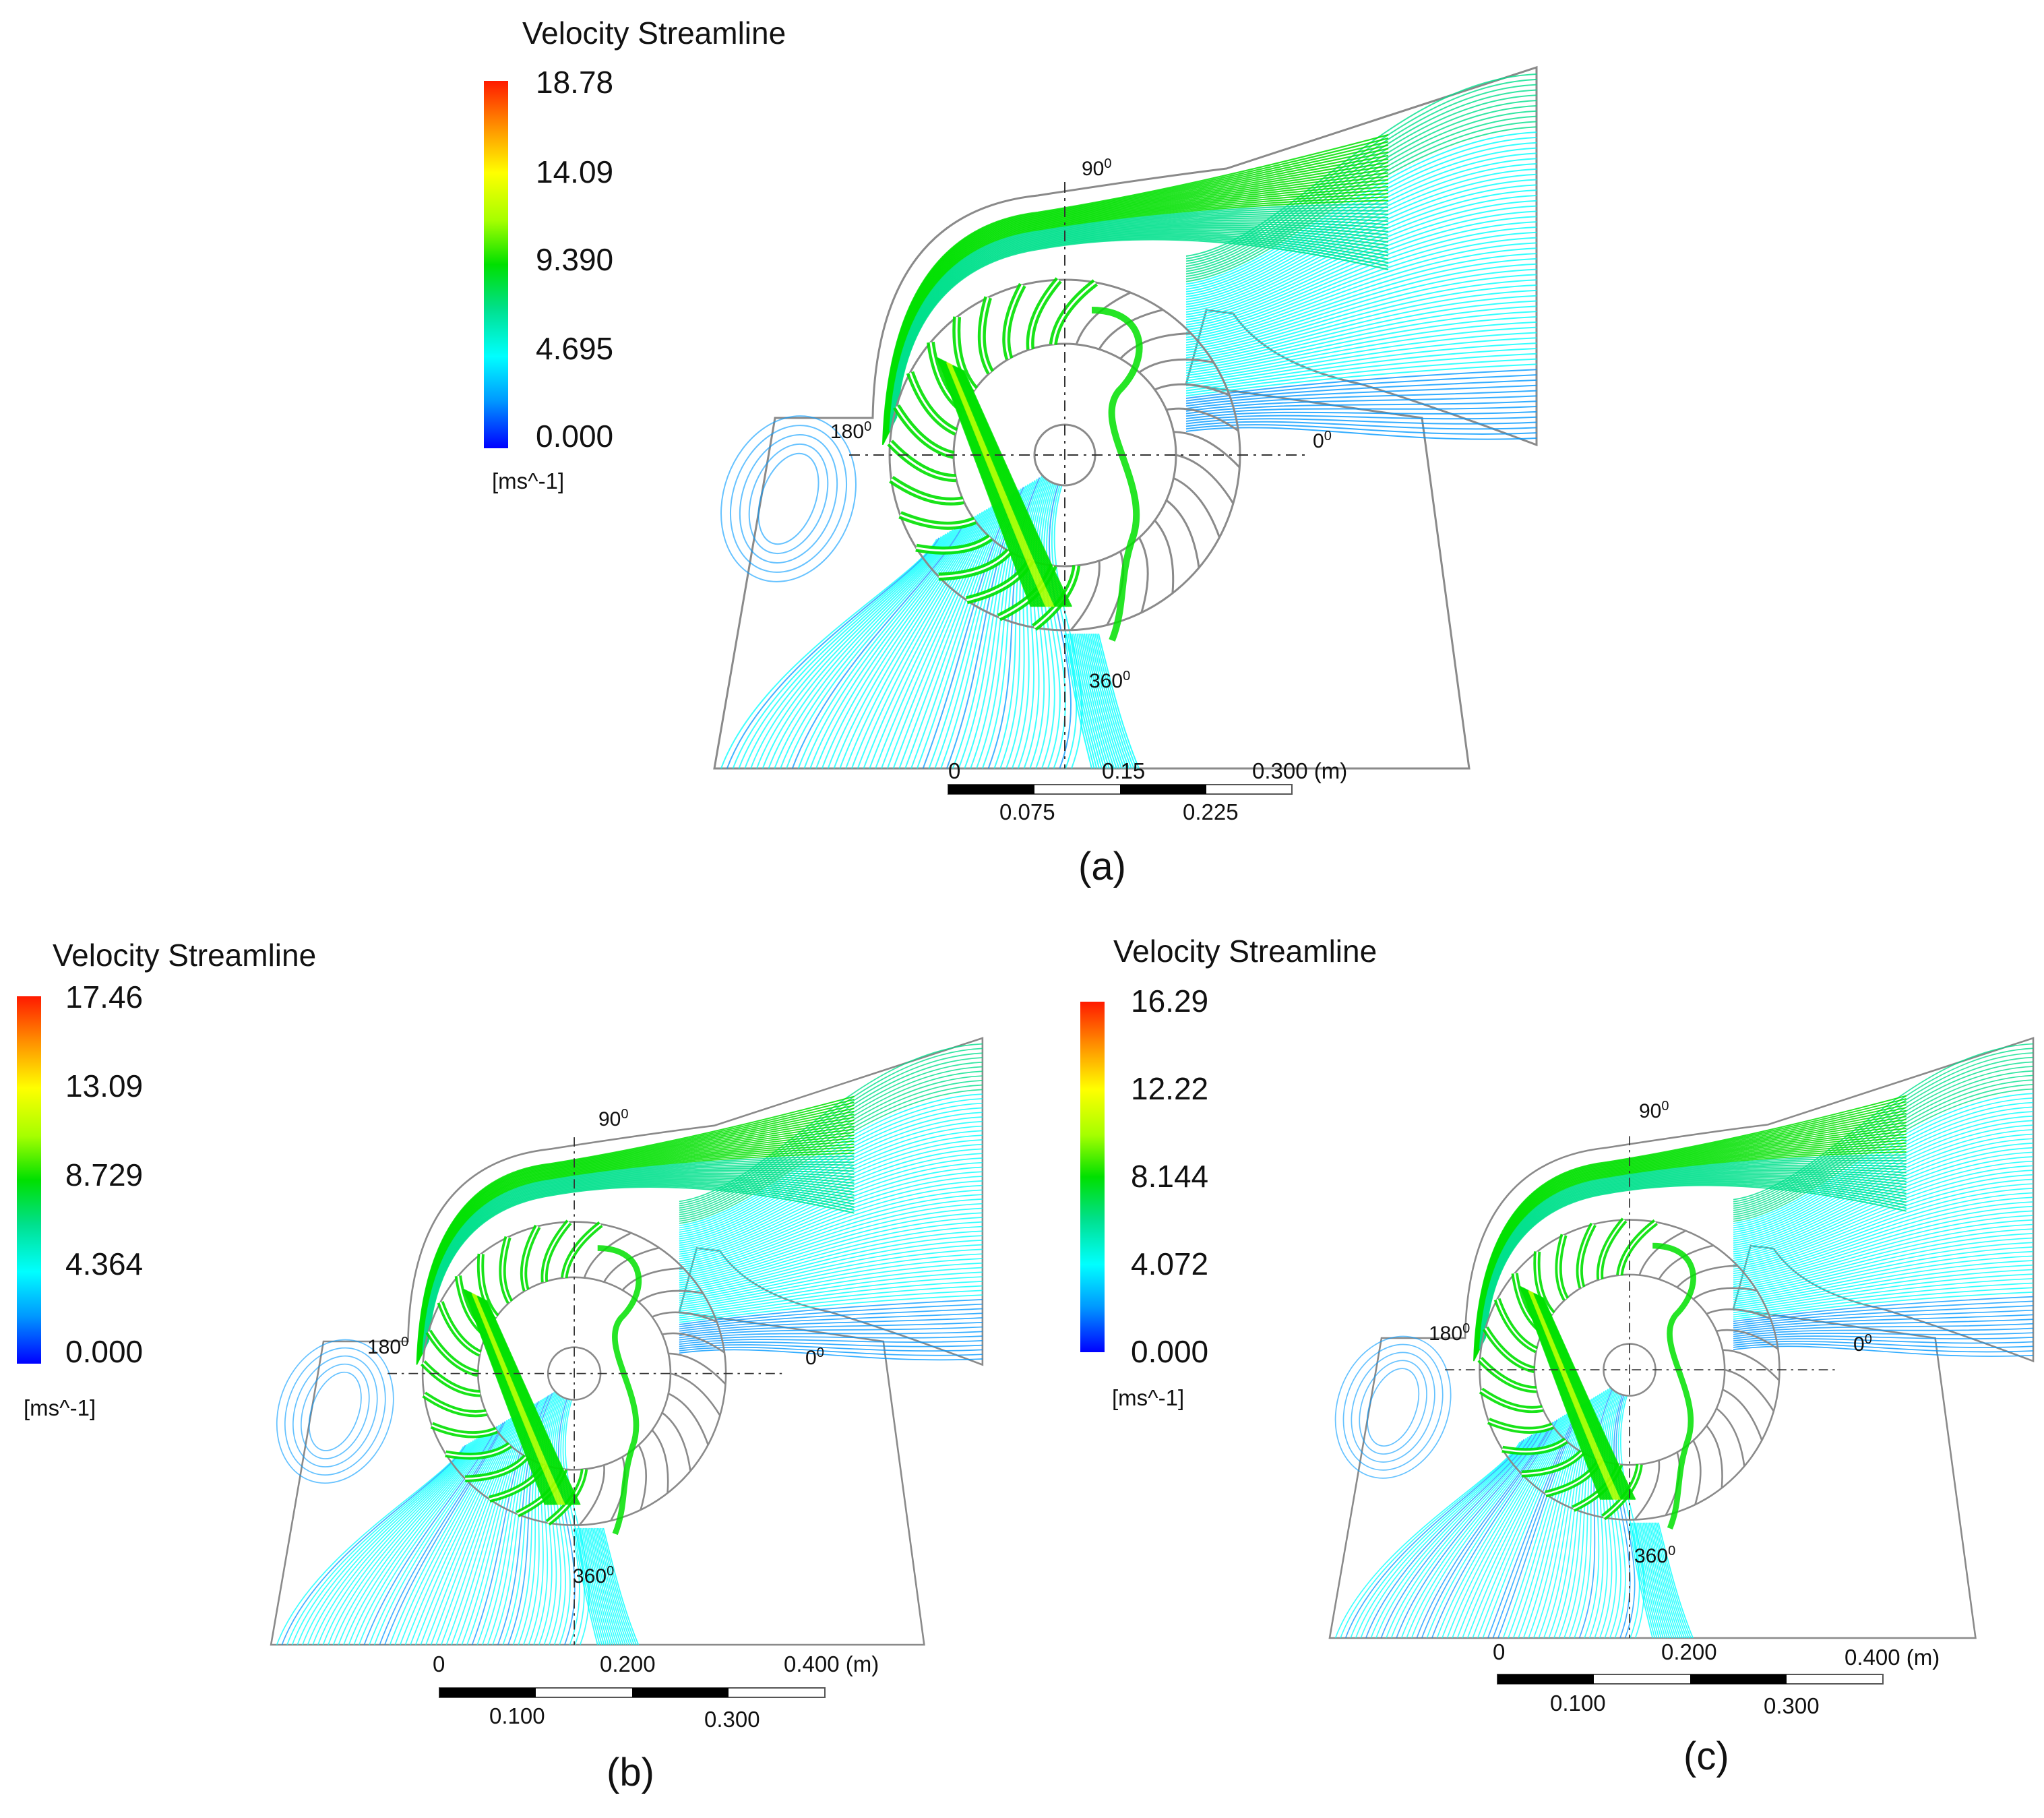 The image size is (2044, 1818). What do you see at coordinates (788, 499) in the screenshot?
I see `vortex-line` at bounding box center [788, 499].